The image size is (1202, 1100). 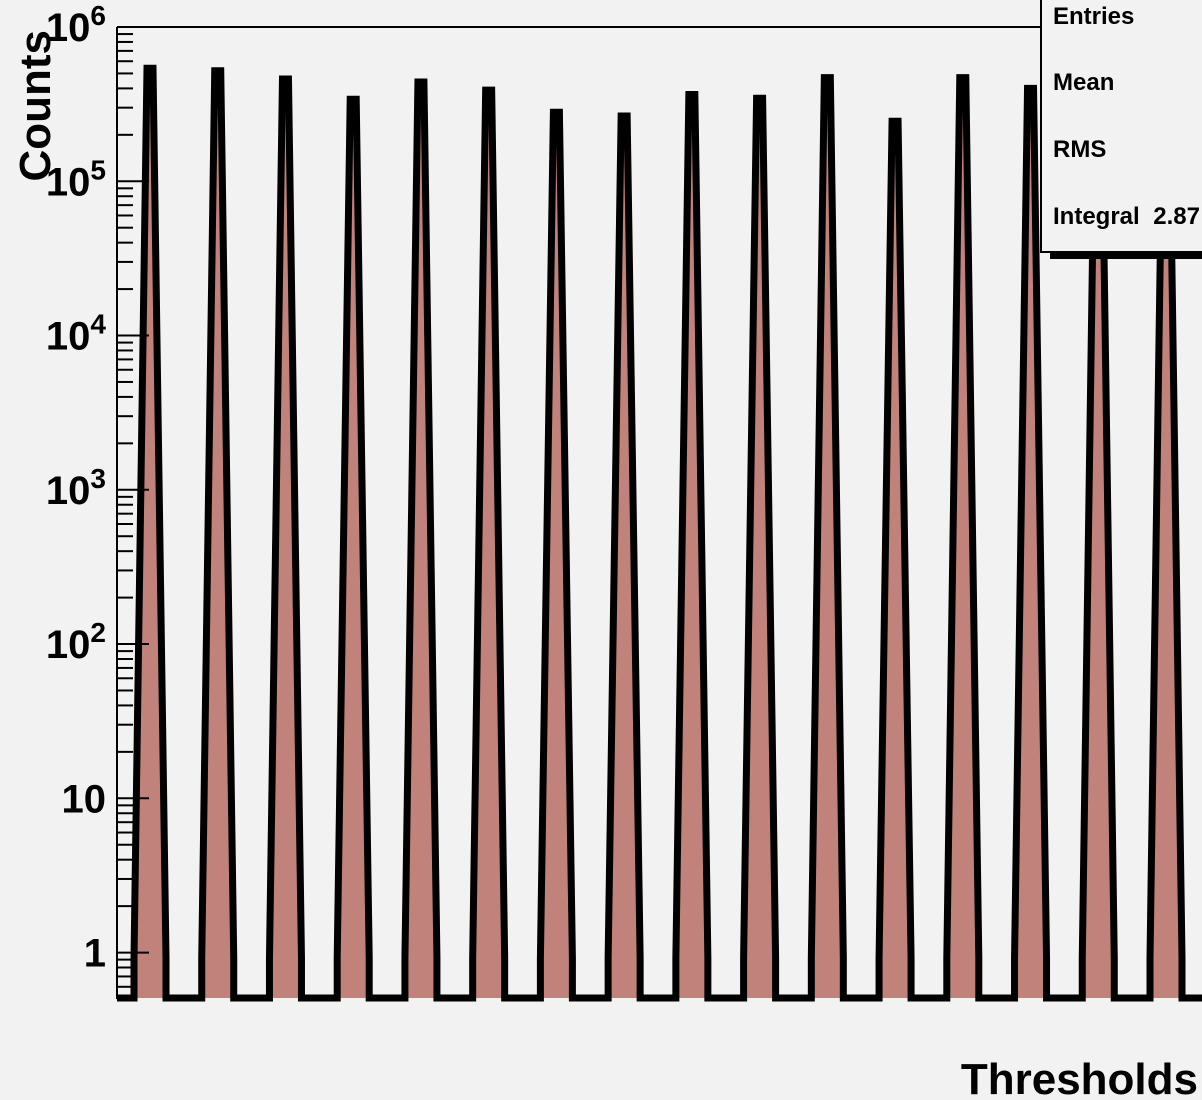 What do you see at coordinates (95, 954) in the screenshot?
I see `y-tick-label: 1` at bounding box center [95, 954].